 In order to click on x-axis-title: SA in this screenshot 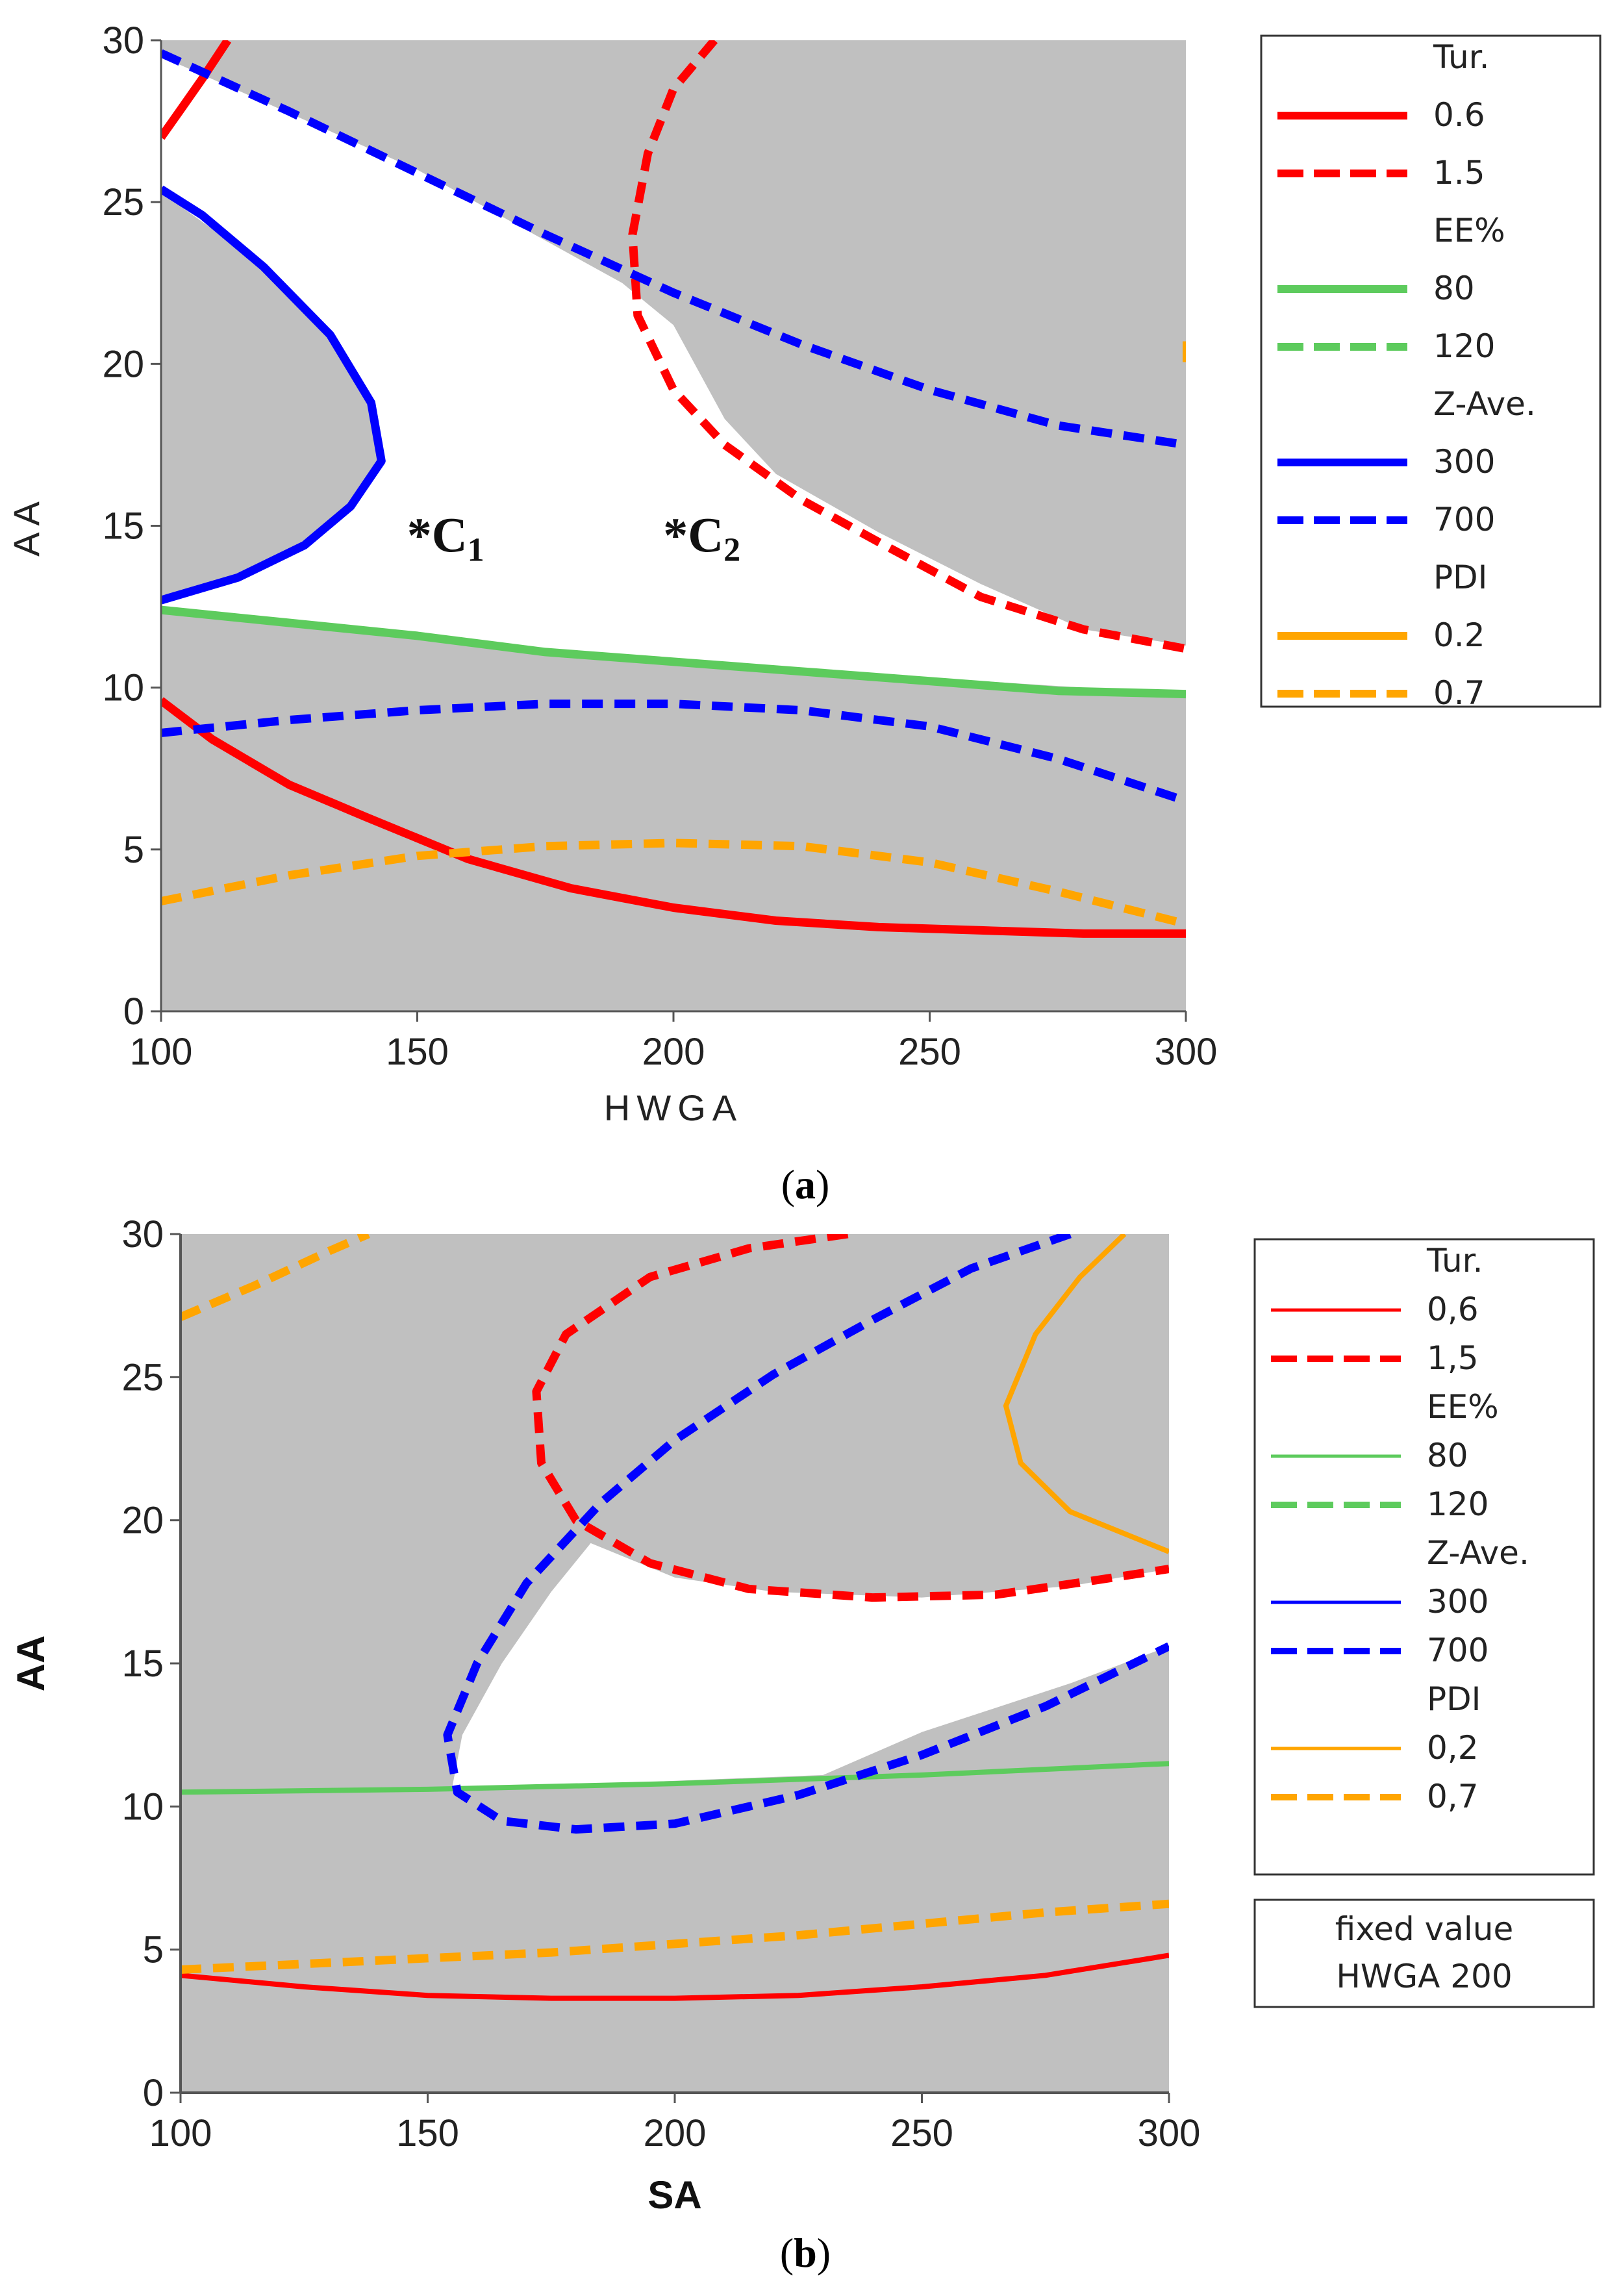, I will do `click(674, 2195)`.